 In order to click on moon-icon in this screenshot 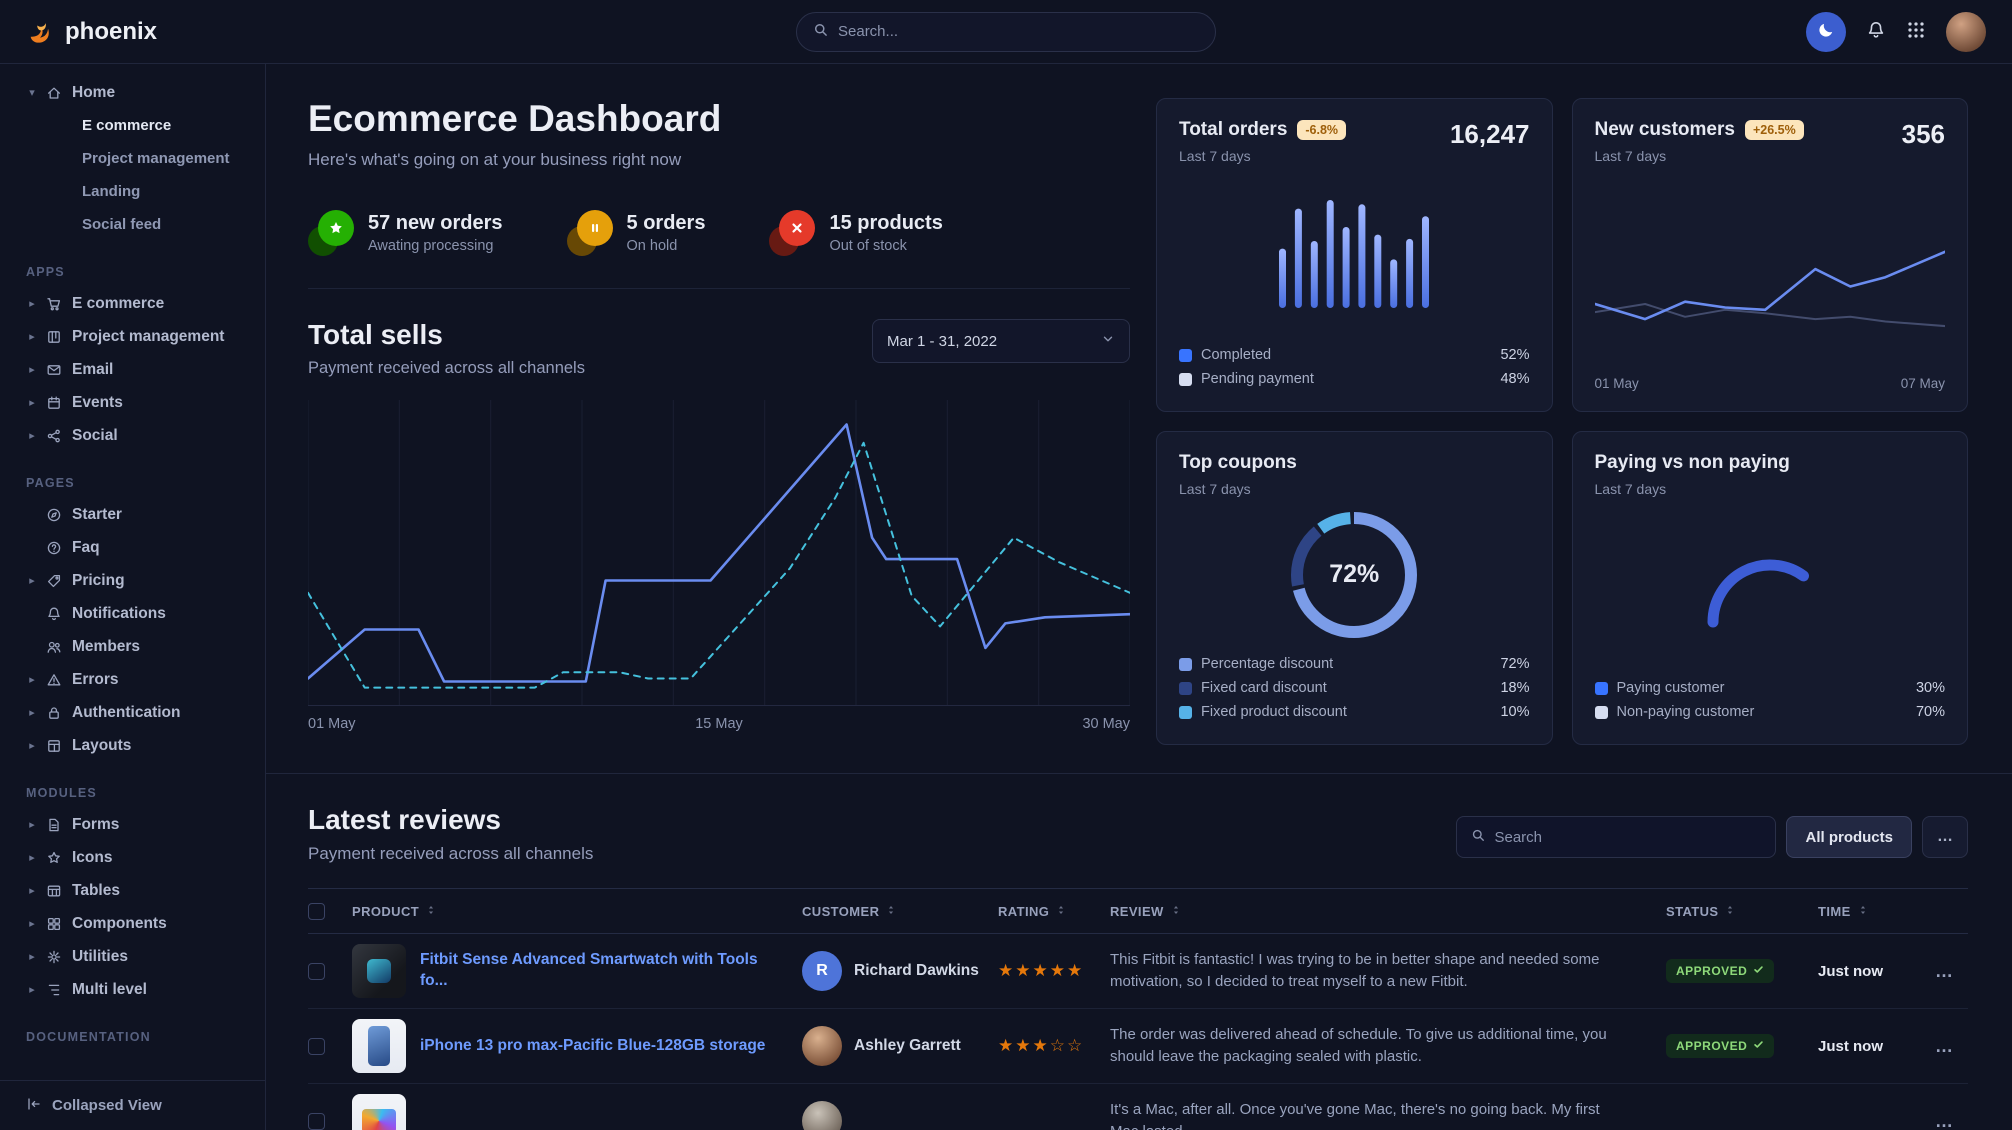, I will do `click(1826, 31)`.